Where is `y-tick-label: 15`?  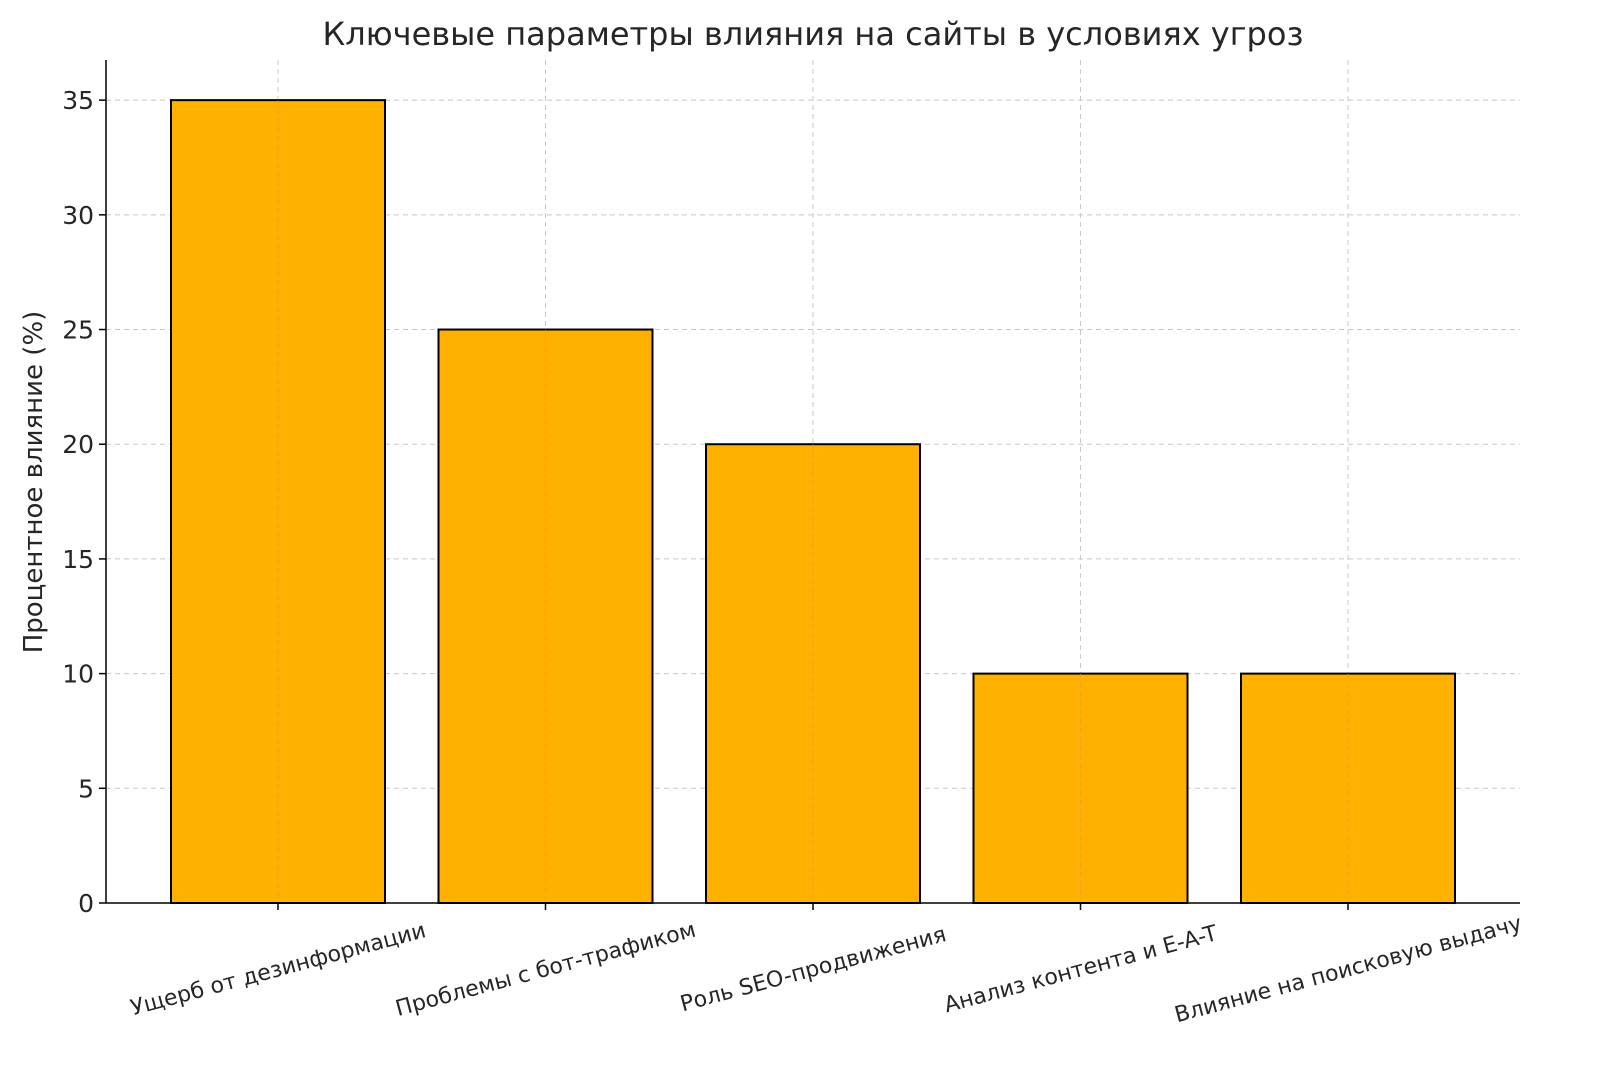 y-tick-label: 15 is located at coordinates (78, 559).